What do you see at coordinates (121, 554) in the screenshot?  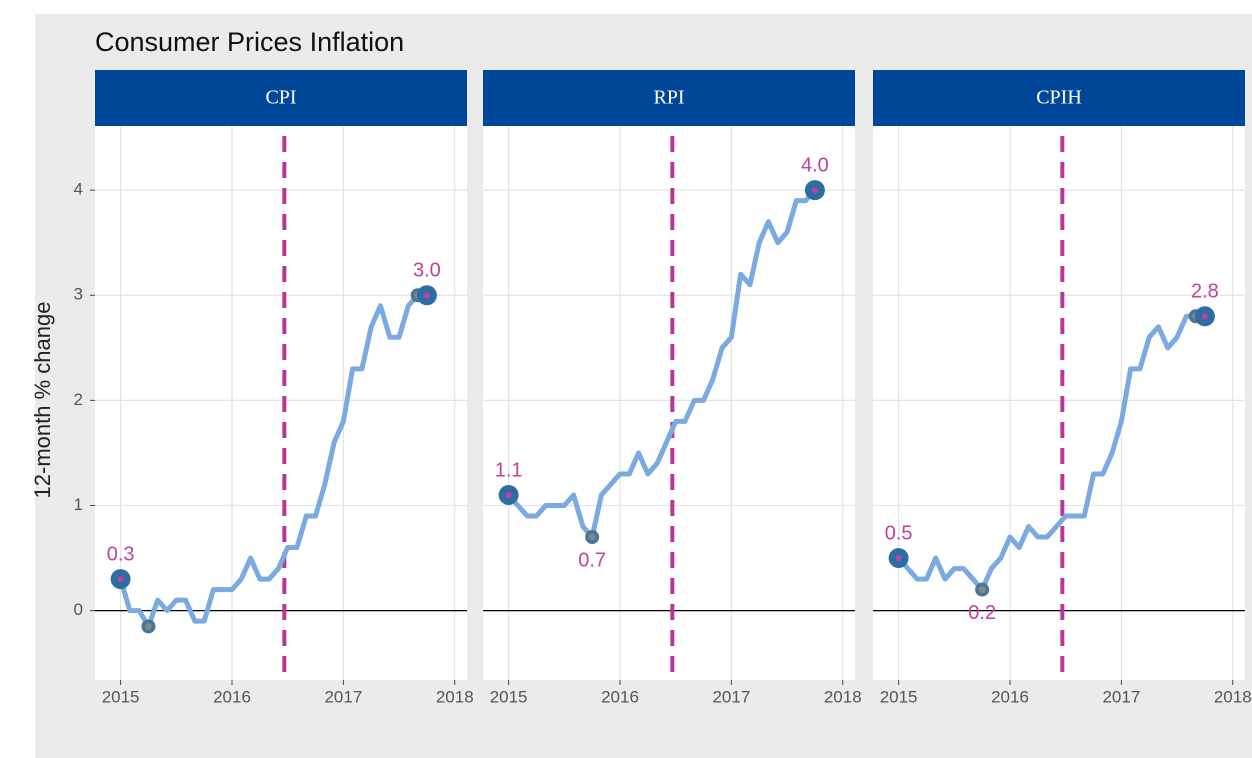 I see `data-label: 0.3` at bounding box center [121, 554].